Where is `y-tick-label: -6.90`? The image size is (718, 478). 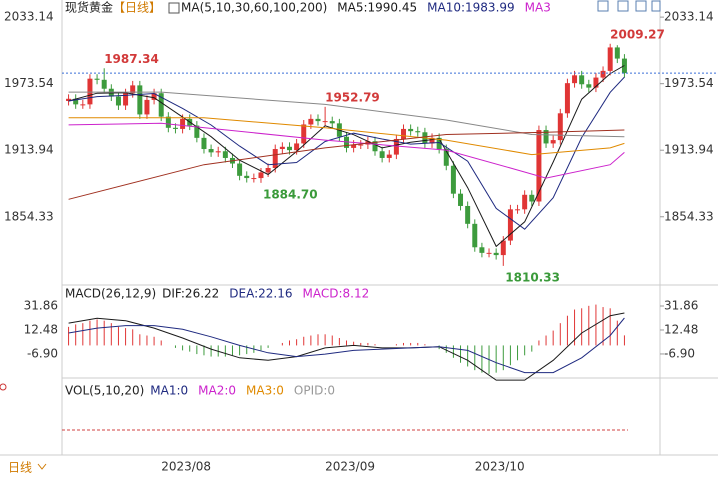 y-tick-label: -6.90 is located at coordinates (679, 353).